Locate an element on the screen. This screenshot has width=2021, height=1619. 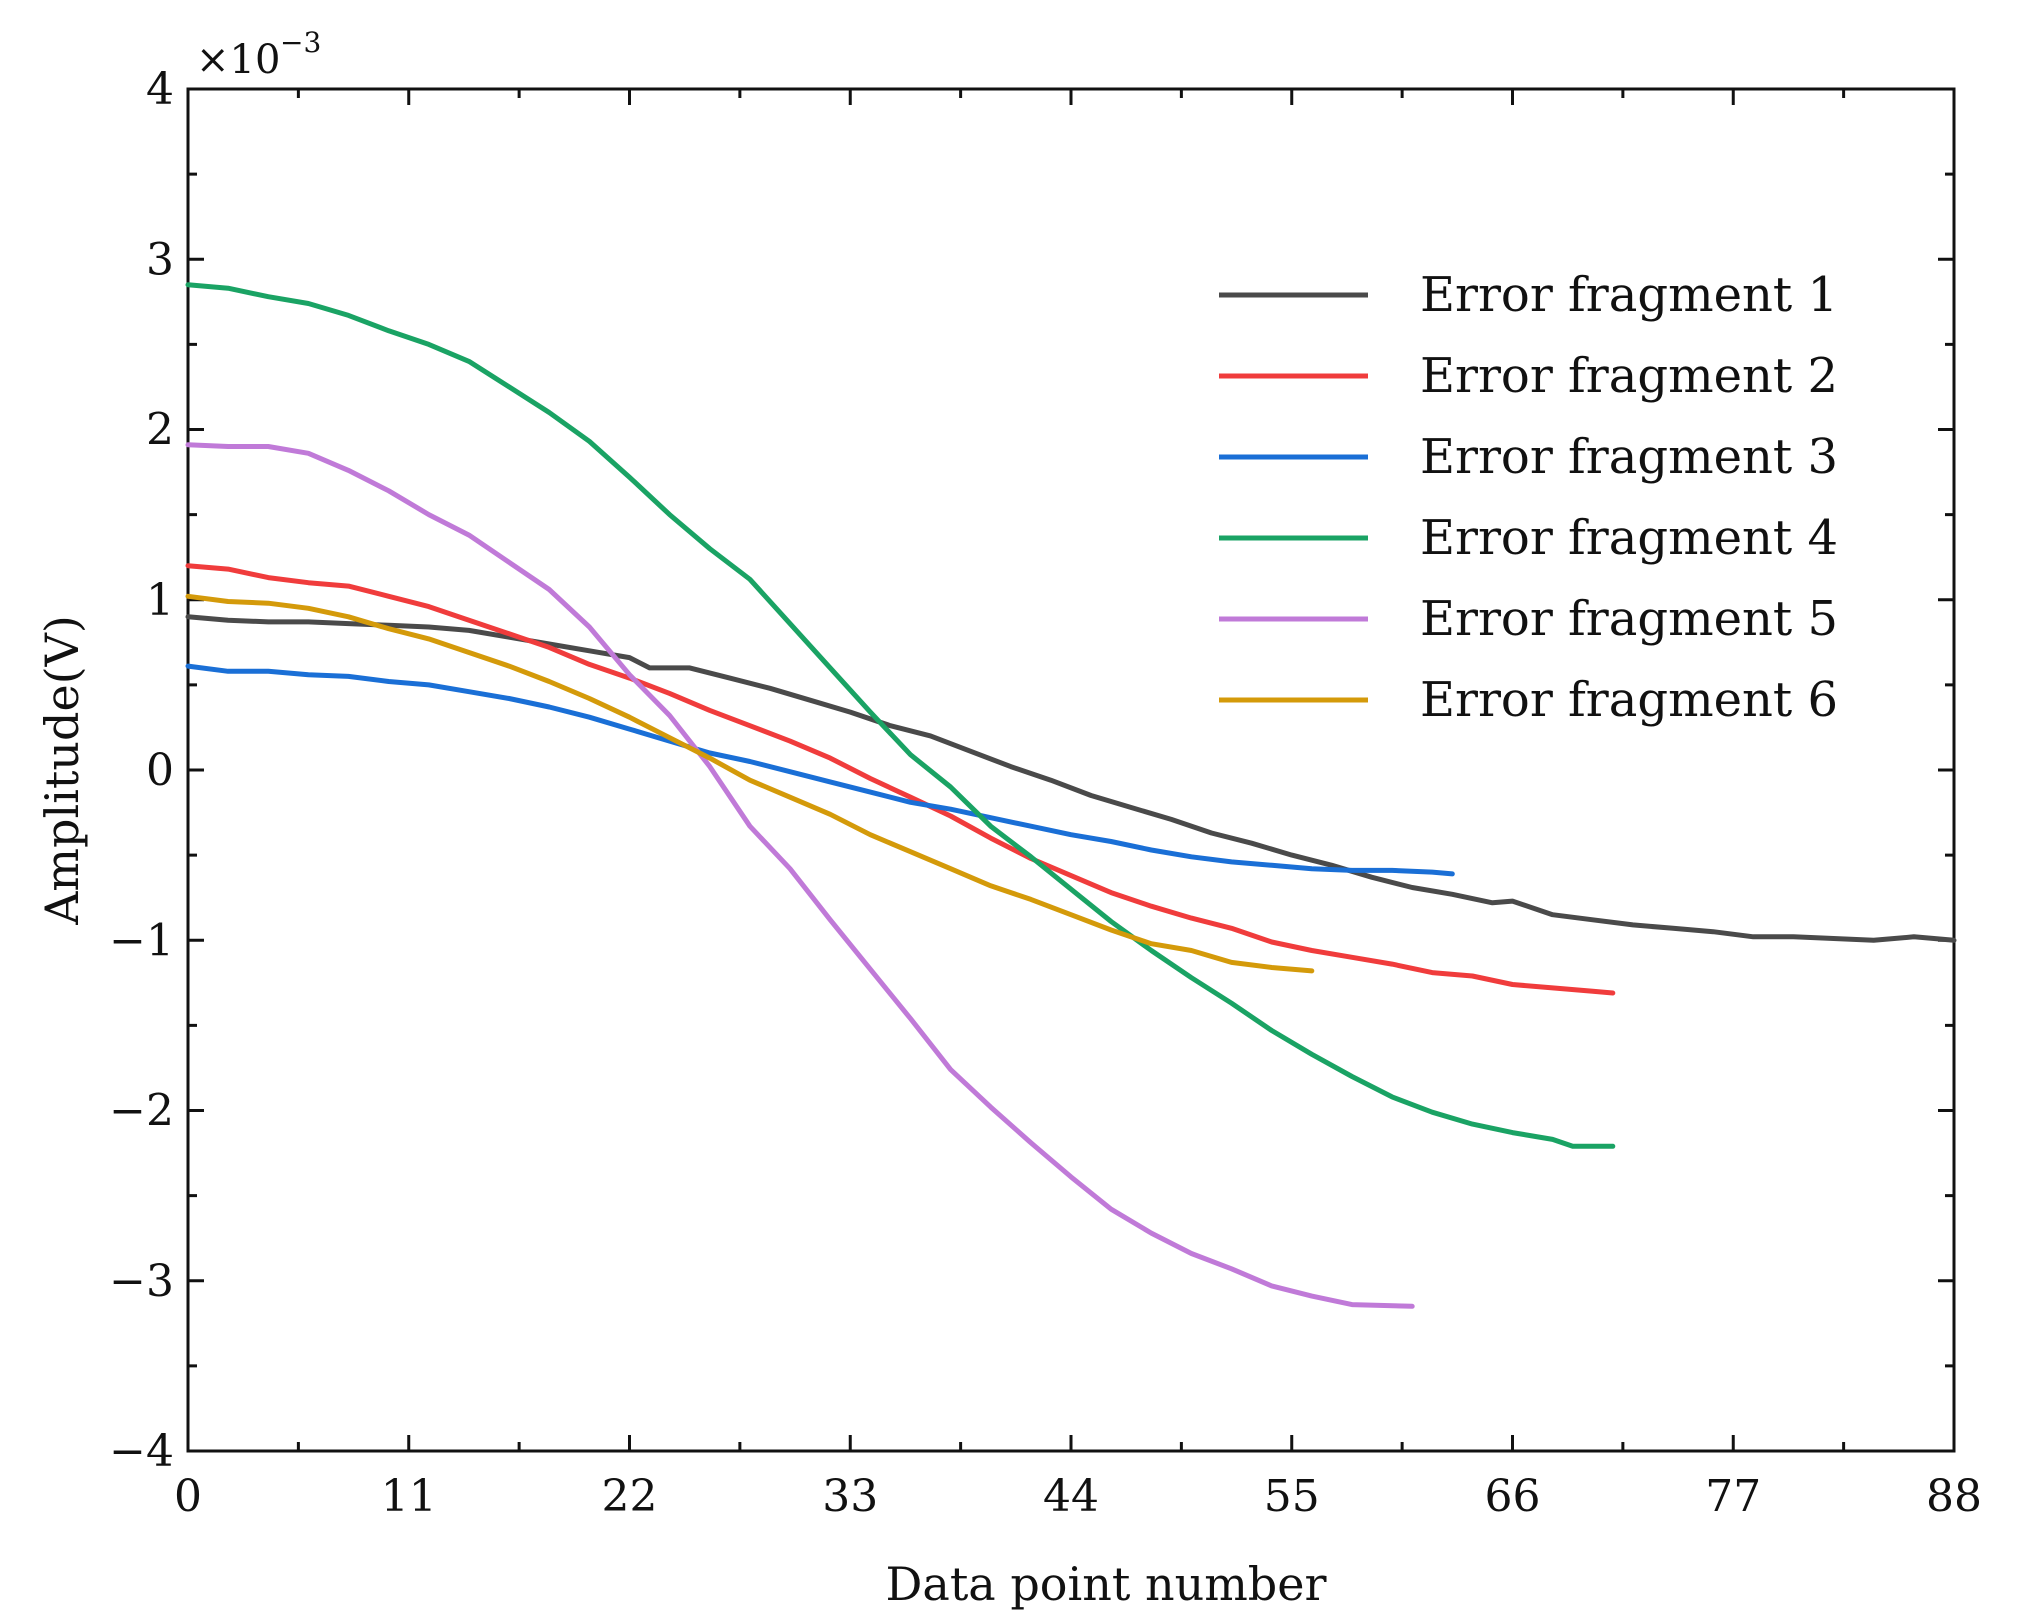
y-tick-label: 0 is located at coordinates (160, 770).